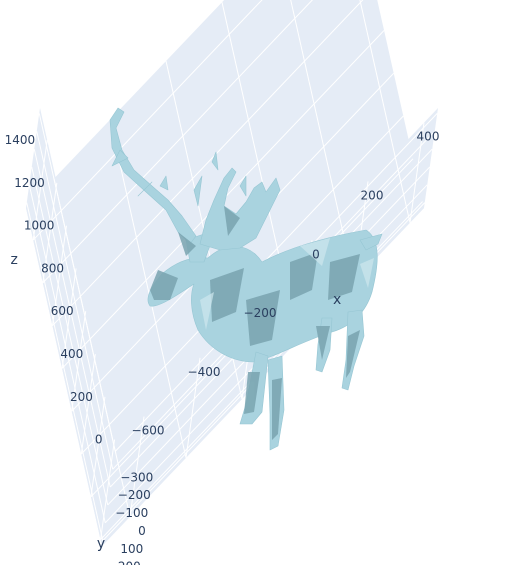 The height and width of the screenshot is (565, 509). I want to click on z-tick-label: 400, so click(71, 354).